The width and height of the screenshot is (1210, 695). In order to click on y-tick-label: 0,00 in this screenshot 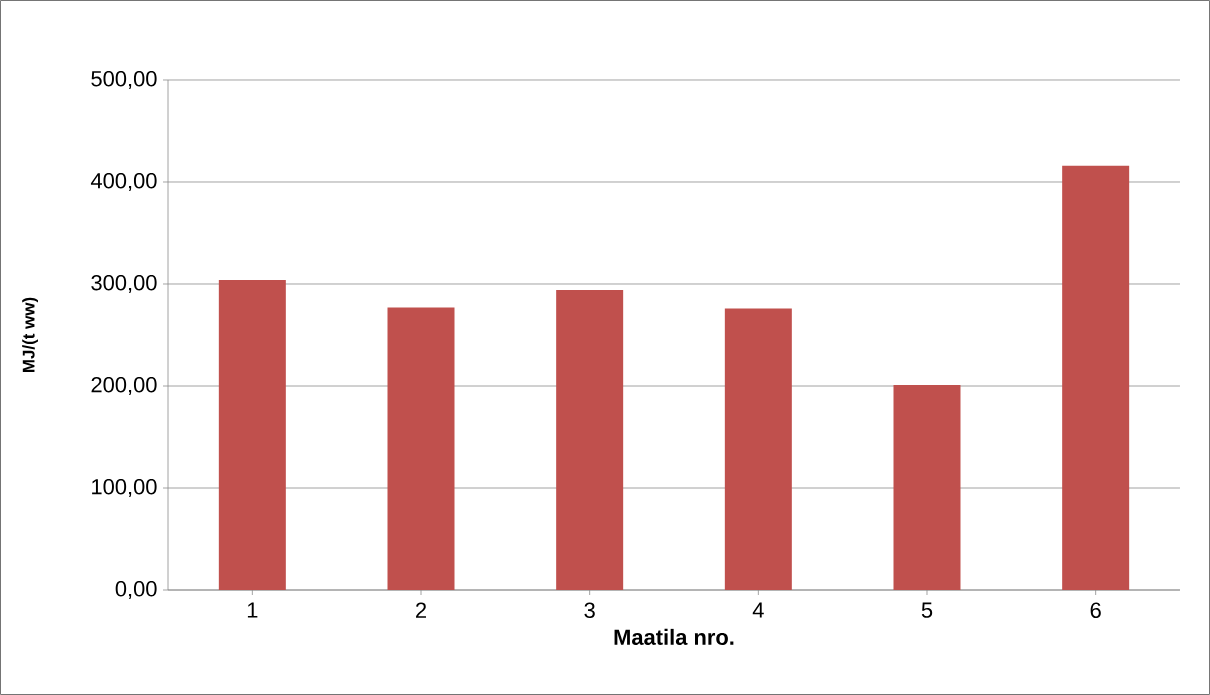, I will do `click(136, 590)`.